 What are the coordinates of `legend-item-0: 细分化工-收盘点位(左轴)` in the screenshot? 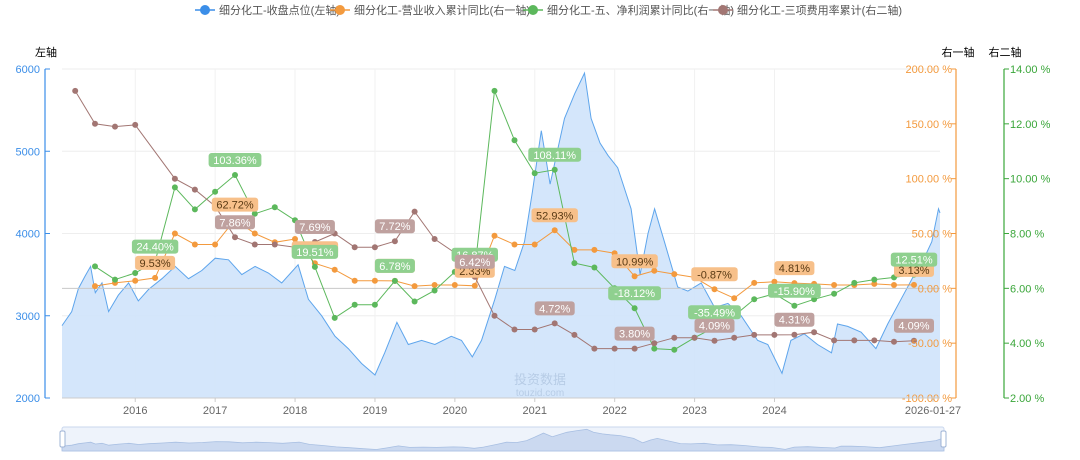 It's located at (267, 10).